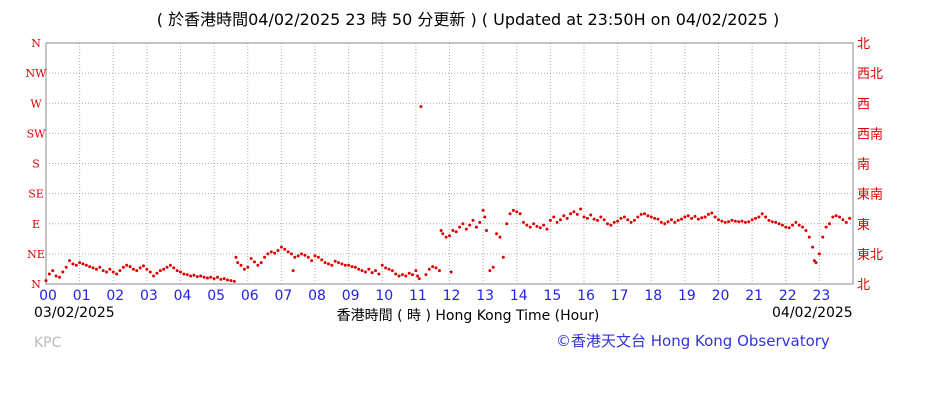 The image size is (936, 401). I want to click on hour-tick-label: 12, so click(452, 296).